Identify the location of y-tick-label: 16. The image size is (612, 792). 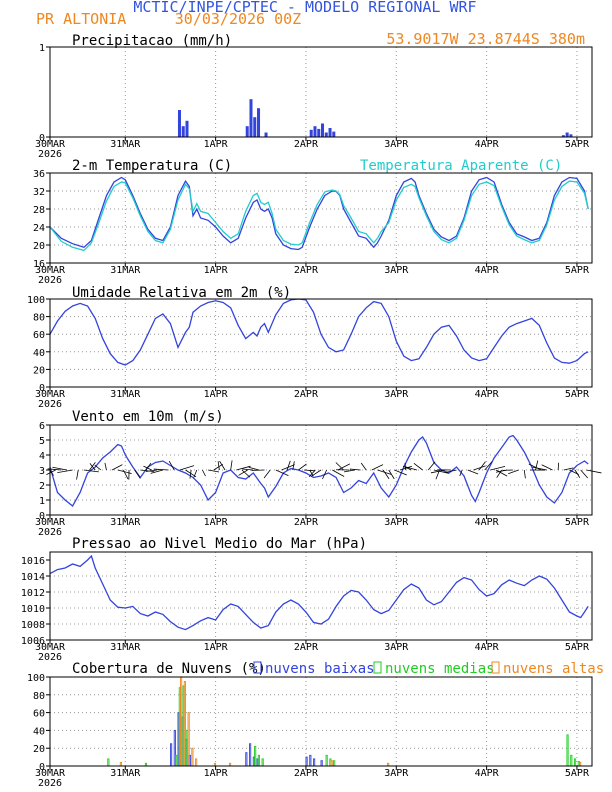
(39, 264).